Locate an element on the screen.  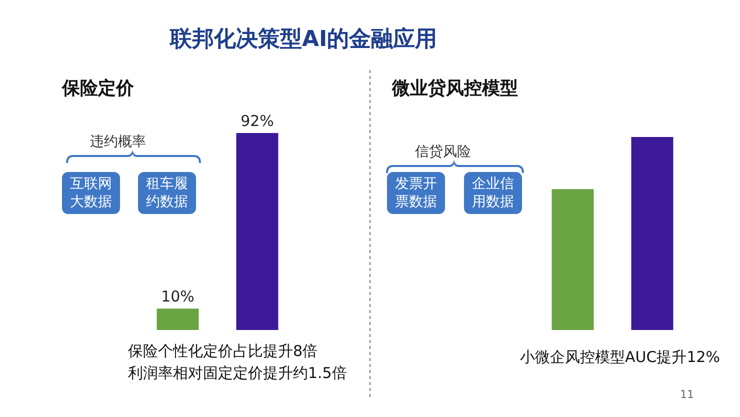
annotation: 违约概率 is located at coordinates (118, 142).